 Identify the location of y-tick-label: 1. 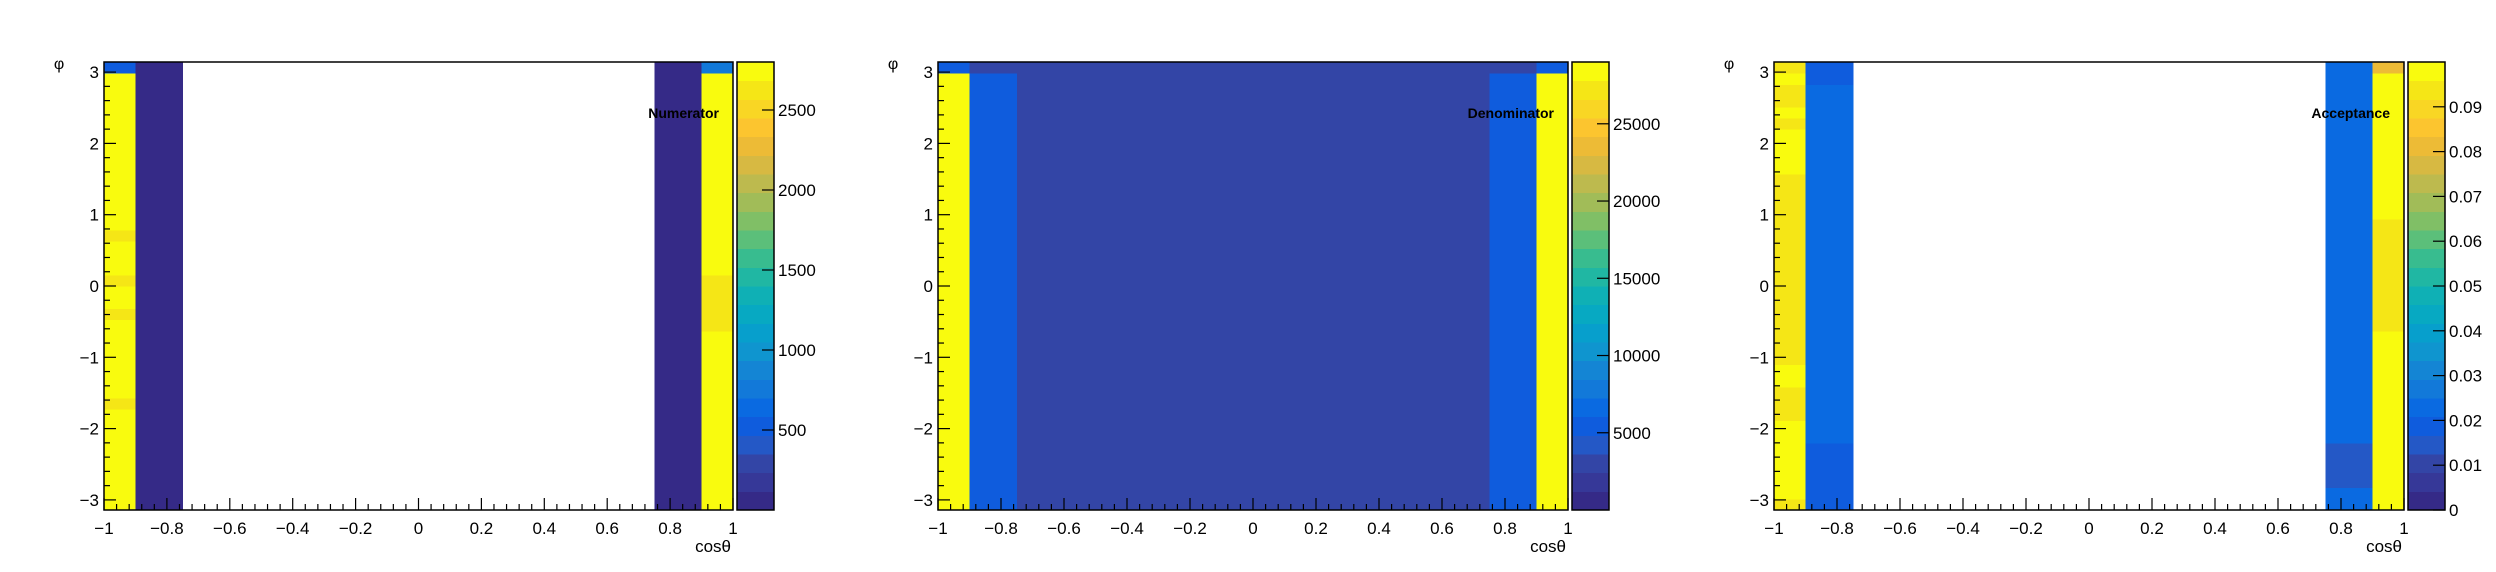
(928, 215).